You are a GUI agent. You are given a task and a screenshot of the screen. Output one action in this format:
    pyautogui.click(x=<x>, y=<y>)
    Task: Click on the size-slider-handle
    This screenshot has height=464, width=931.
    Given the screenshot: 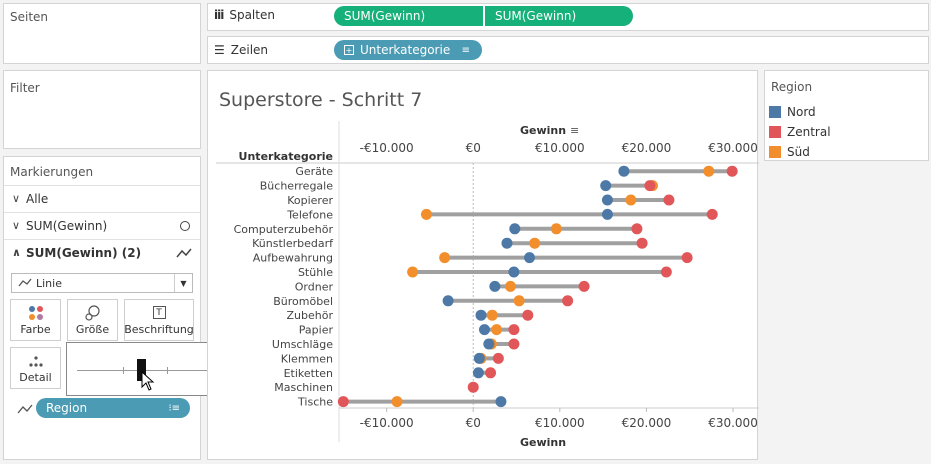 What is the action you would take?
    pyautogui.click(x=141, y=370)
    